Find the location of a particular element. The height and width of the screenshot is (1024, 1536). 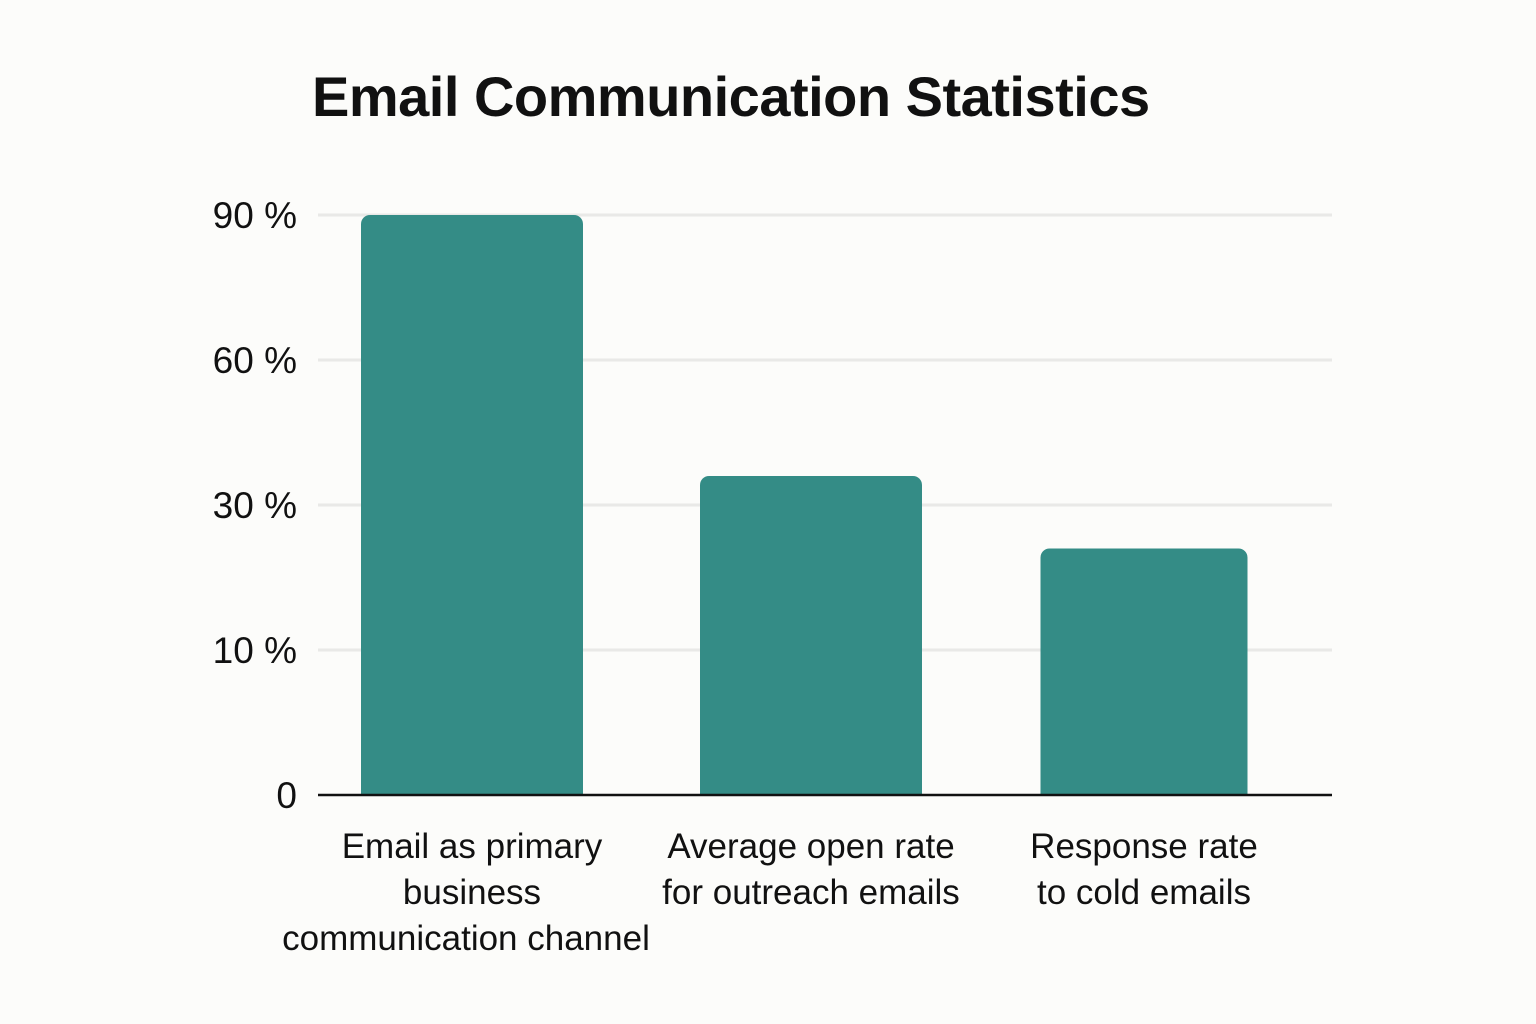

x-category-label: Average open rate for outreach emails is located at coordinates (811, 869).